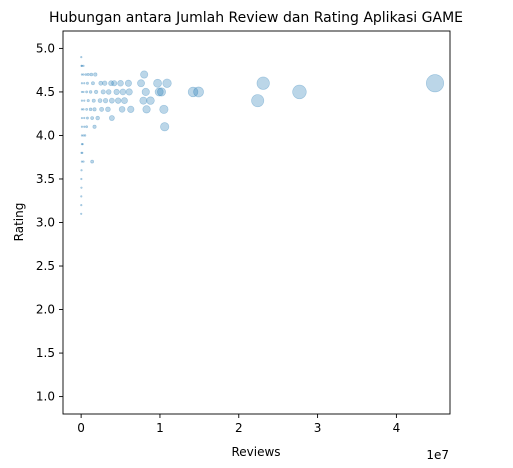 Image resolution: width=513 pixels, height=468 pixels. Describe the element at coordinates (160, 428) in the screenshot. I see `x-tick-label: 1` at that location.